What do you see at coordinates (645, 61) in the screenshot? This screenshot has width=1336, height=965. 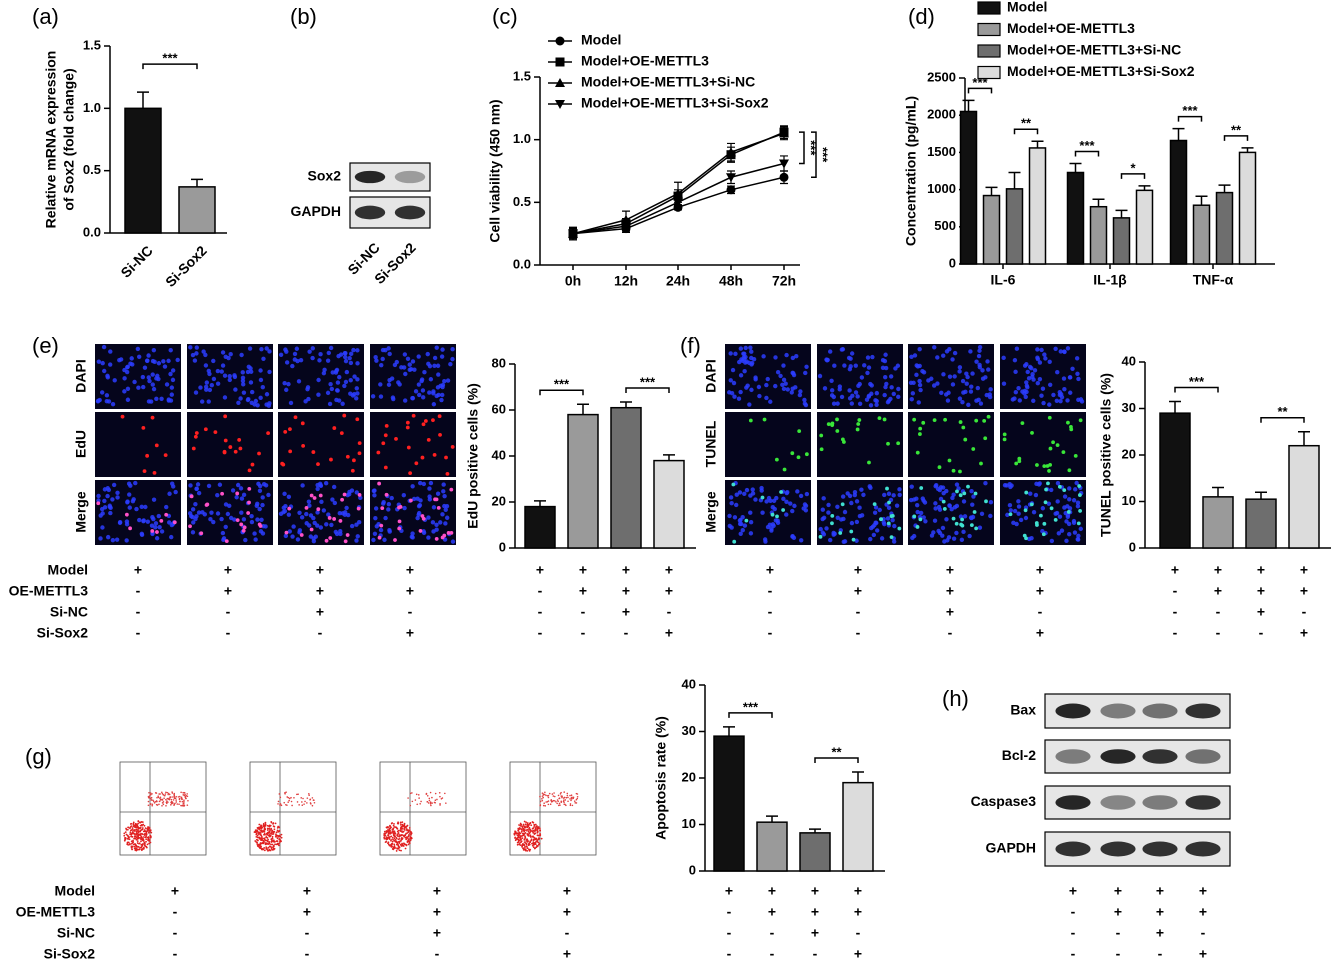 I see `legend-label: Model+OE-METTL3` at bounding box center [645, 61].